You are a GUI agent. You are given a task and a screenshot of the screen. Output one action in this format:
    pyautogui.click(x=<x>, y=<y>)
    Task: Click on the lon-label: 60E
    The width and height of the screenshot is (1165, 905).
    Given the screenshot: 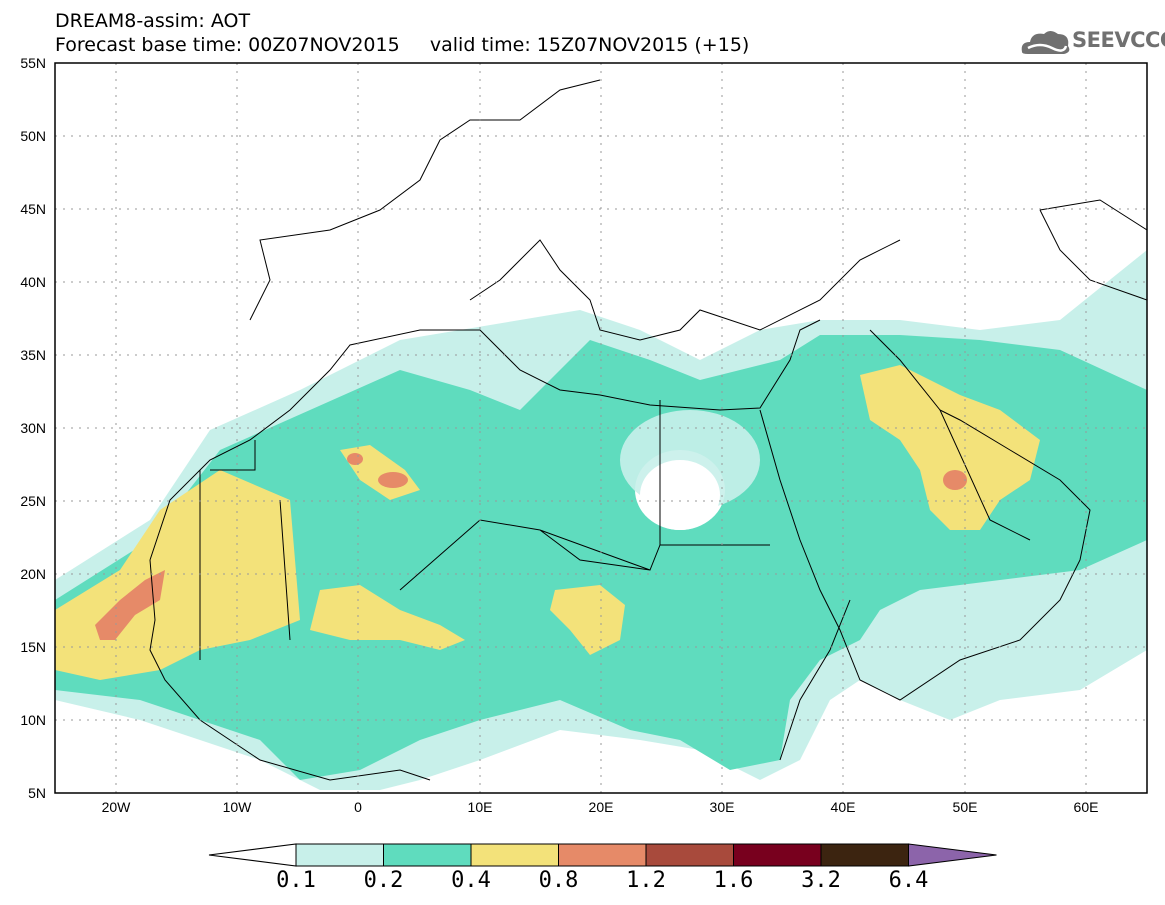 What is the action you would take?
    pyautogui.click(x=1086, y=807)
    